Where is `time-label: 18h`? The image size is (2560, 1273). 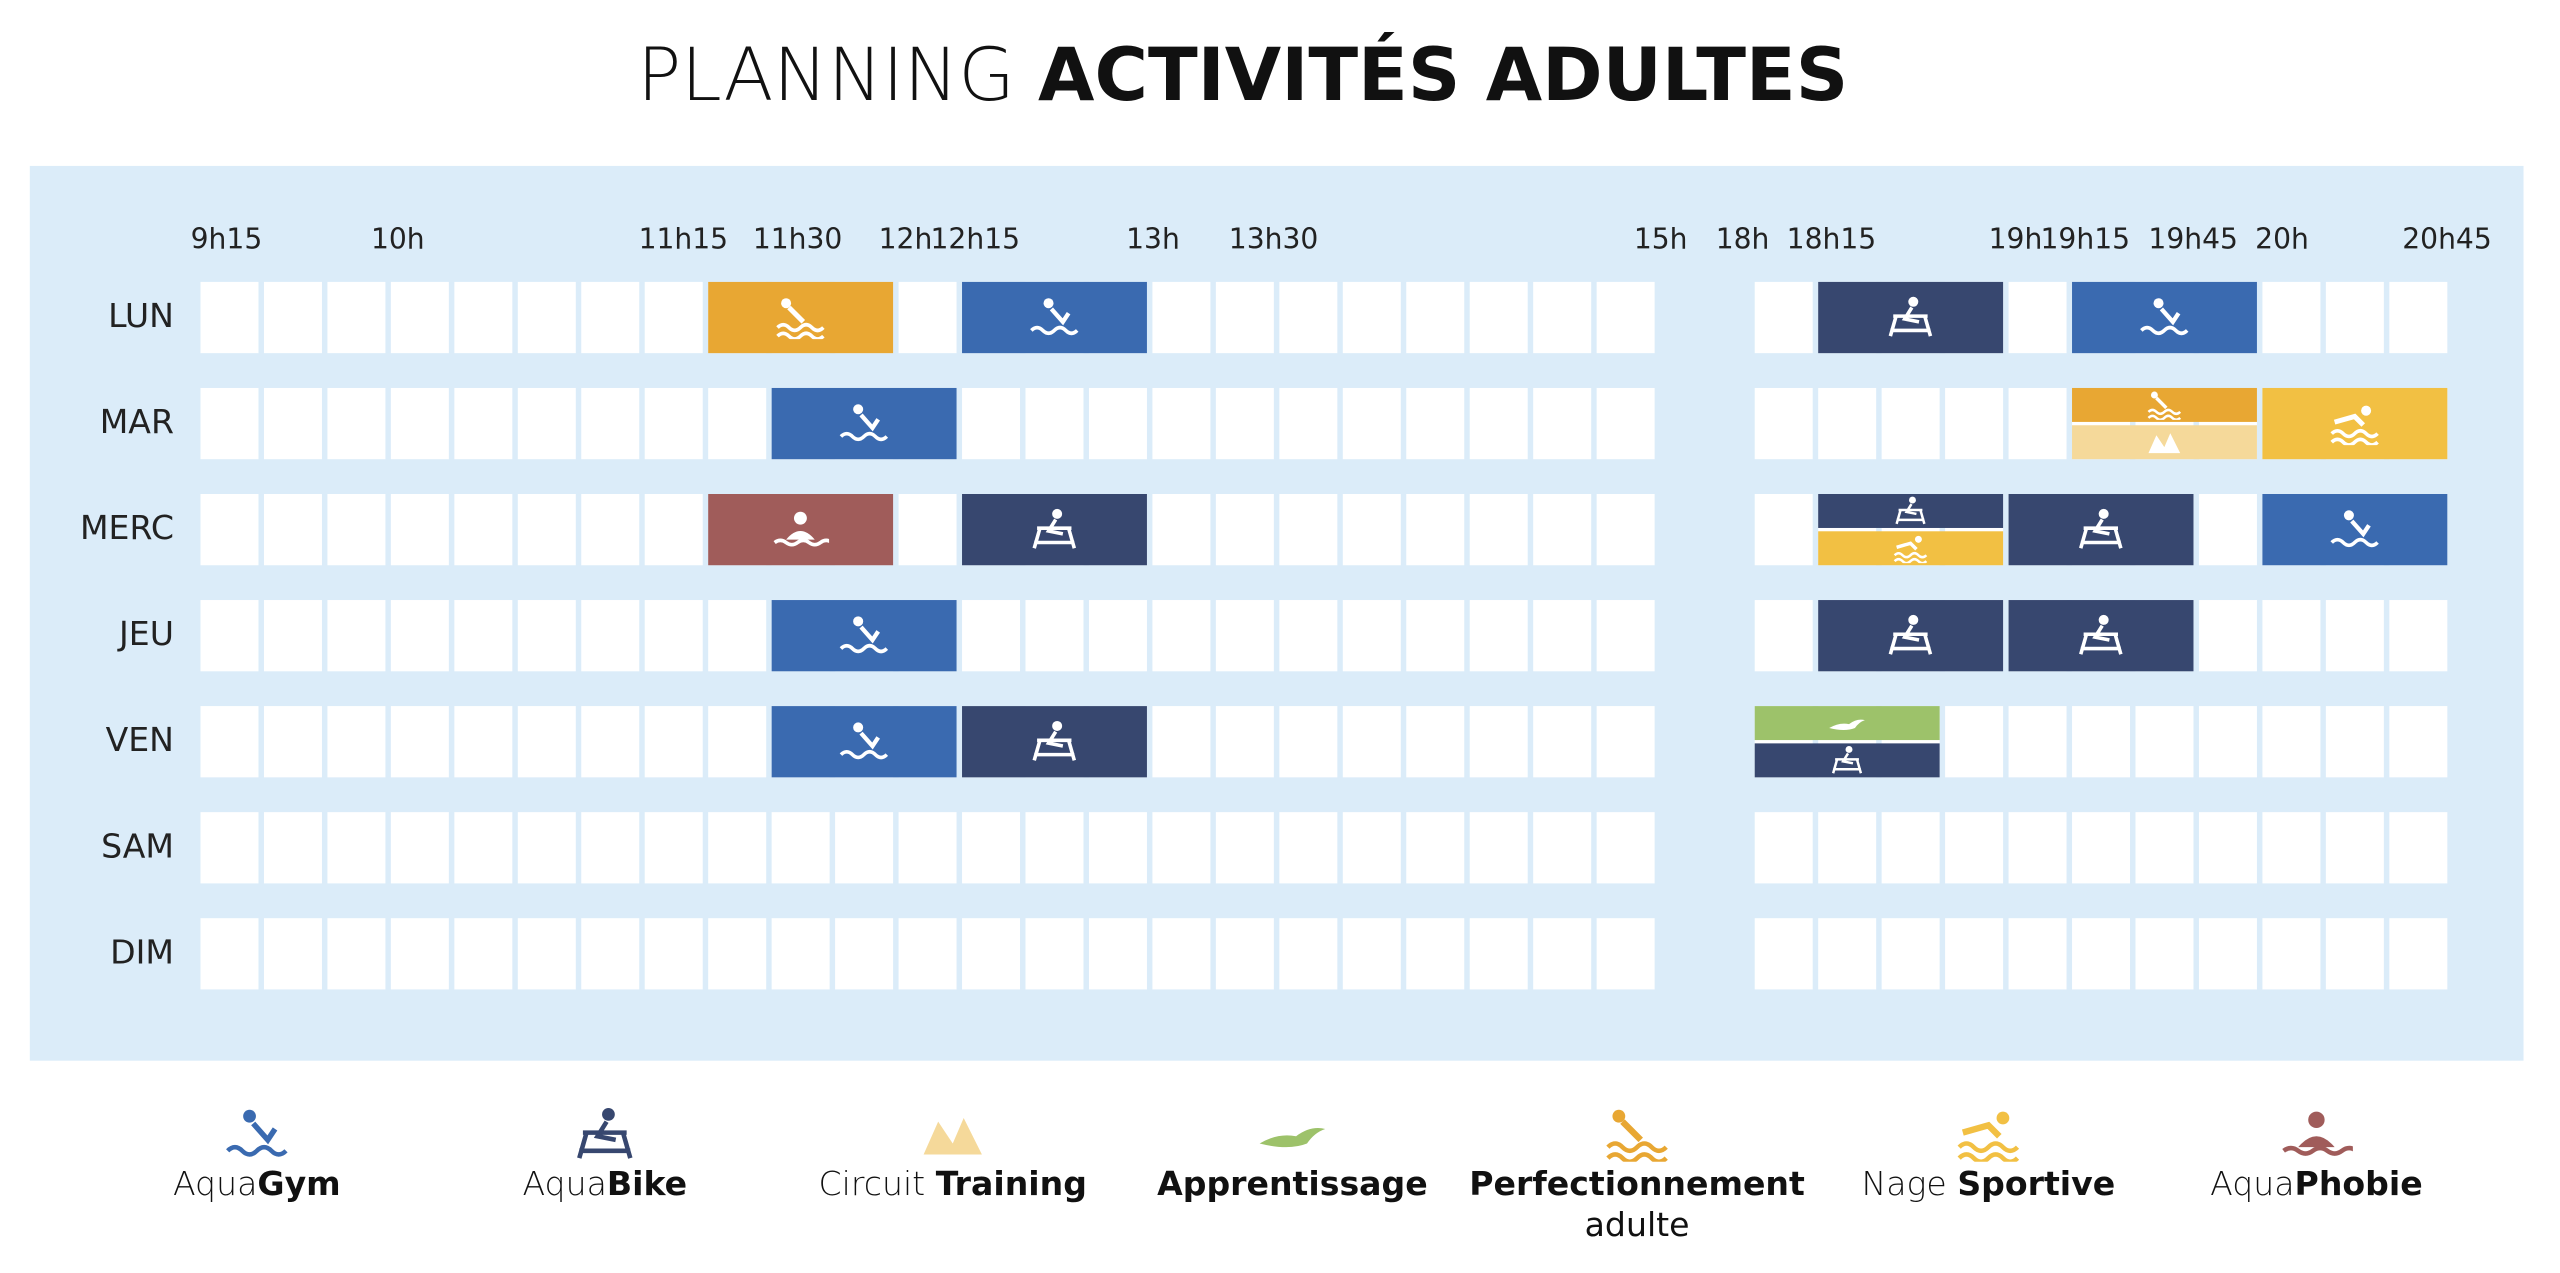
time-label: 18h is located at coordinates (1743, 238).